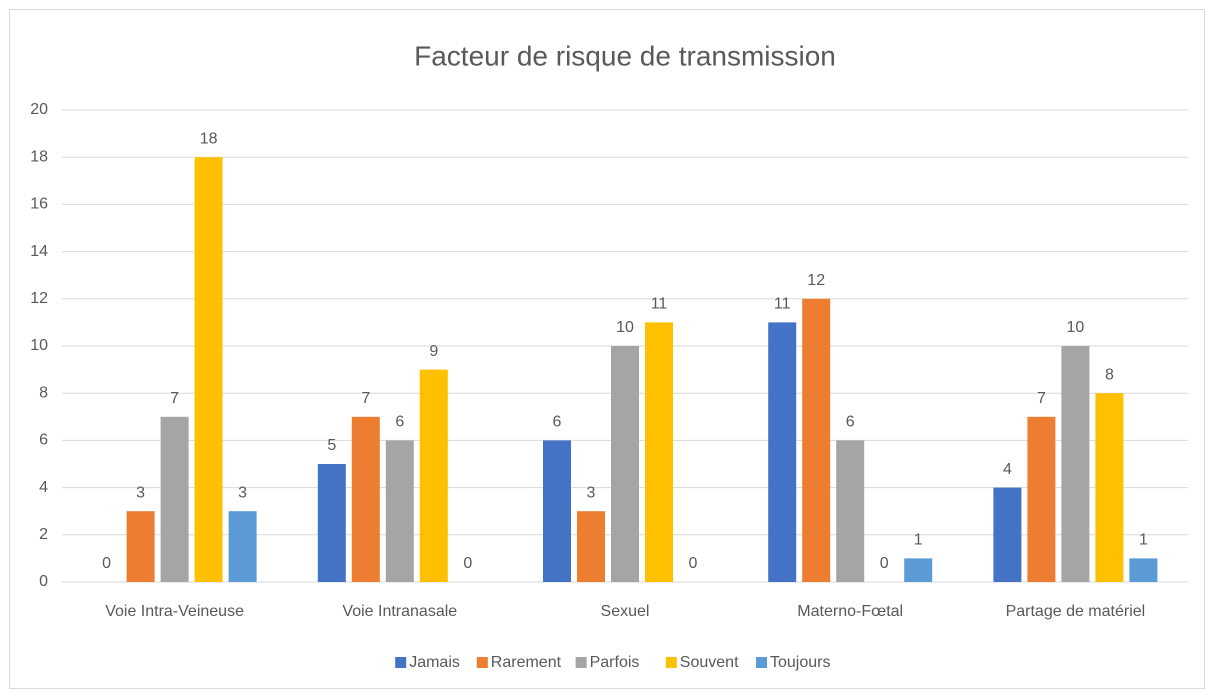 This screenshot has width=1214, height=698. Describe the element at coordinates (43, 440) in the screenshot. I see `y-tick-label: 6` at that location.